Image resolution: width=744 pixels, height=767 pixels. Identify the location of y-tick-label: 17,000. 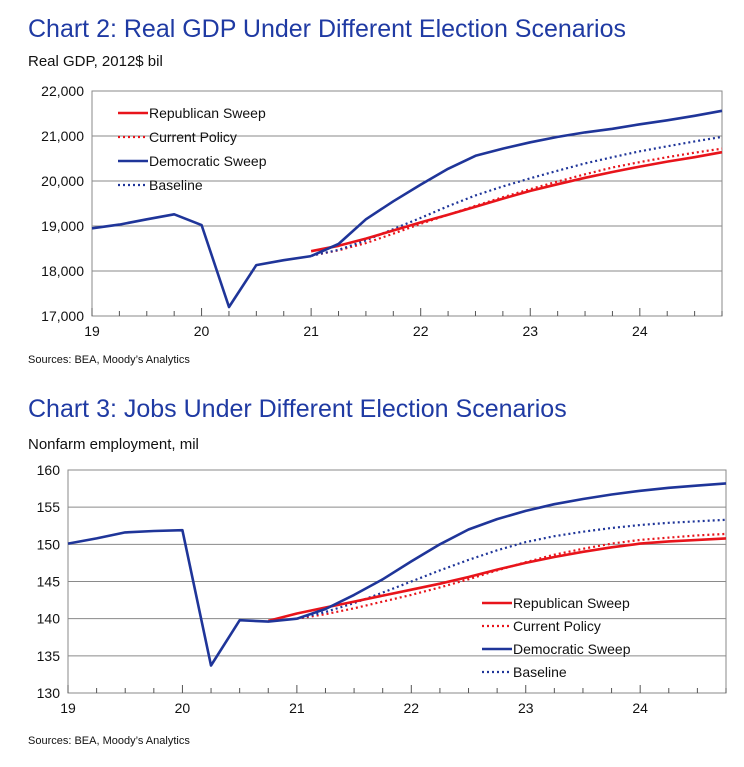
(62, 316).